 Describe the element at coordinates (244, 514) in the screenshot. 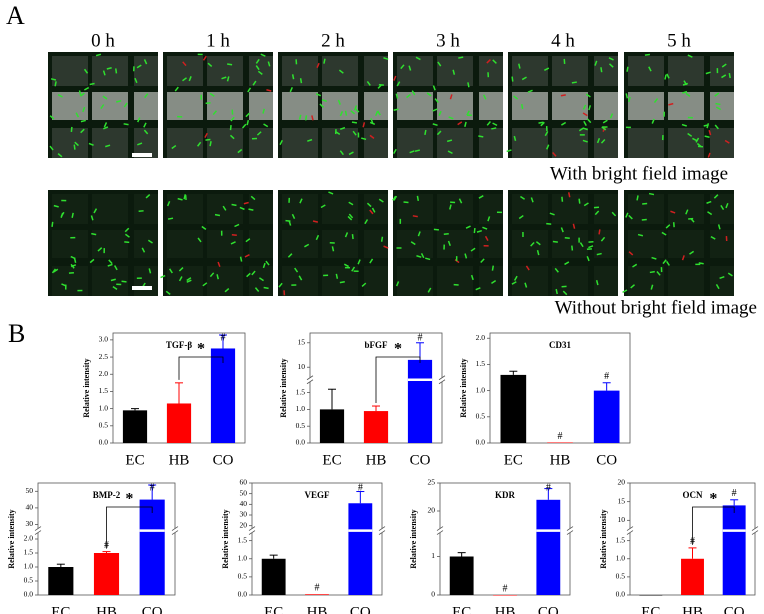

I see `y-tick-label: 30` at that location.